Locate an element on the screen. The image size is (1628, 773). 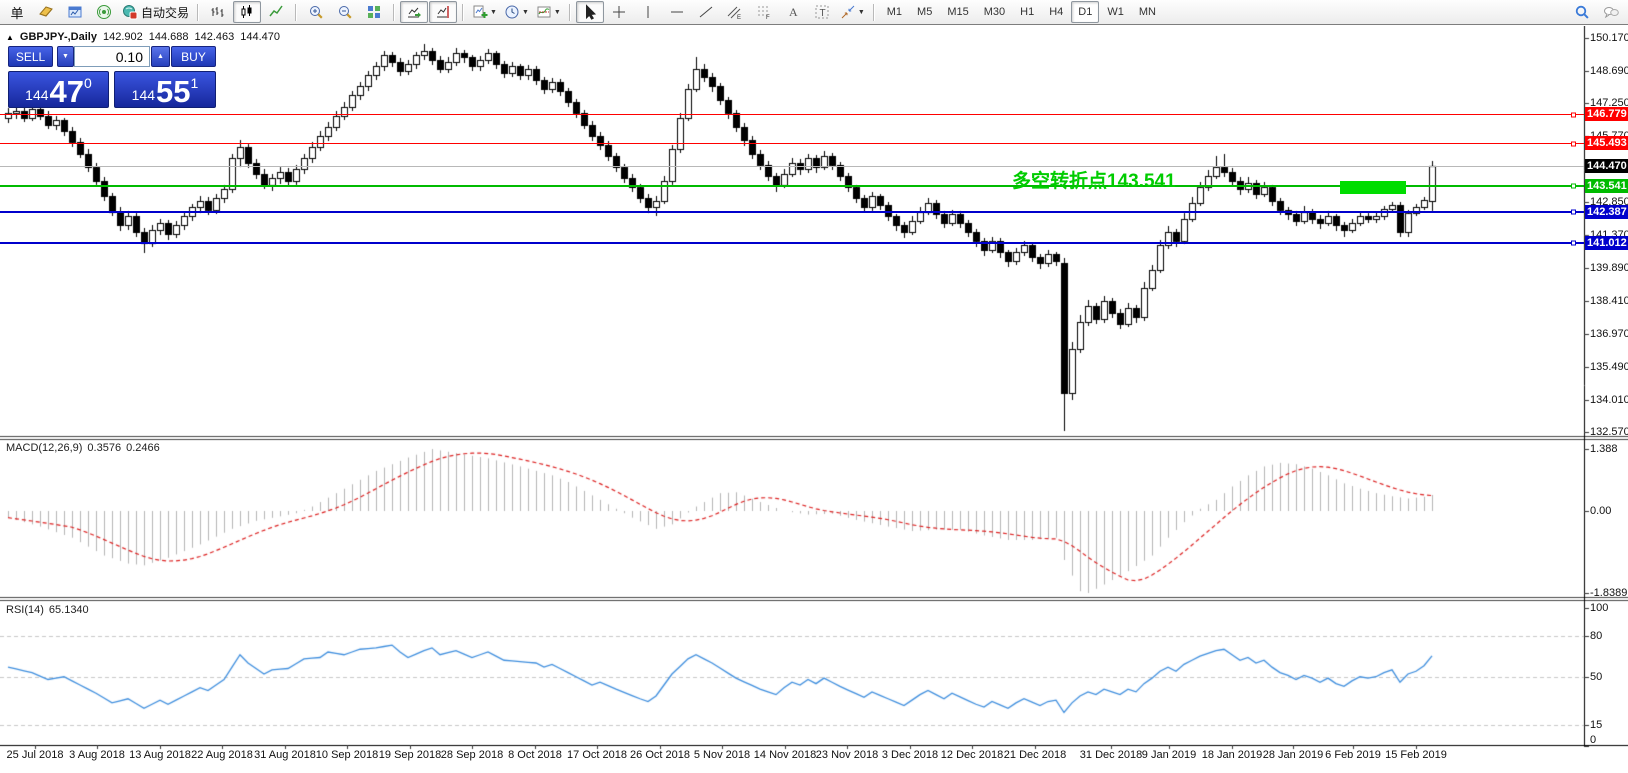
timeframe-w1-button: W1 is located at coordinates (1115, 12).